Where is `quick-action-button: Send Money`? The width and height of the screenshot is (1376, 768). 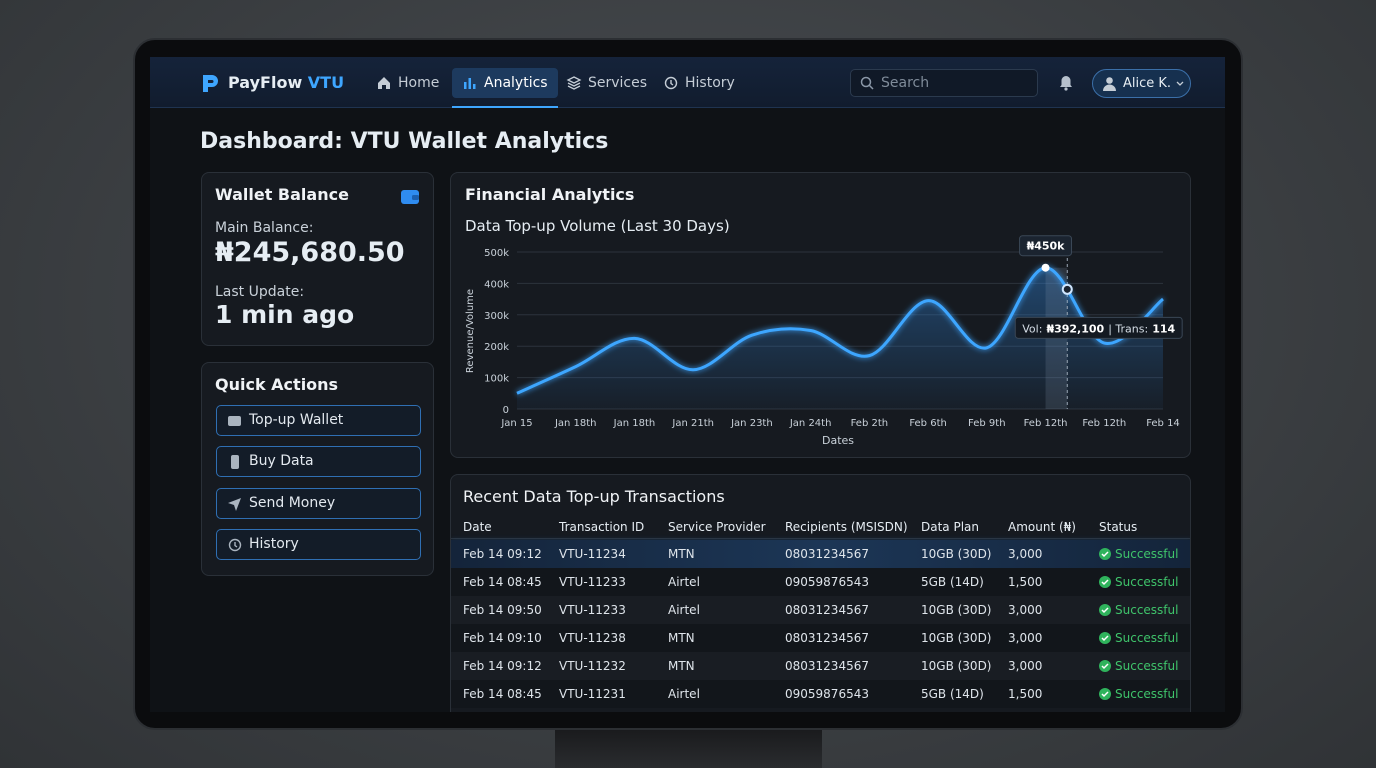 quick-action-button: Send Money is located at coordinates (318, 503).